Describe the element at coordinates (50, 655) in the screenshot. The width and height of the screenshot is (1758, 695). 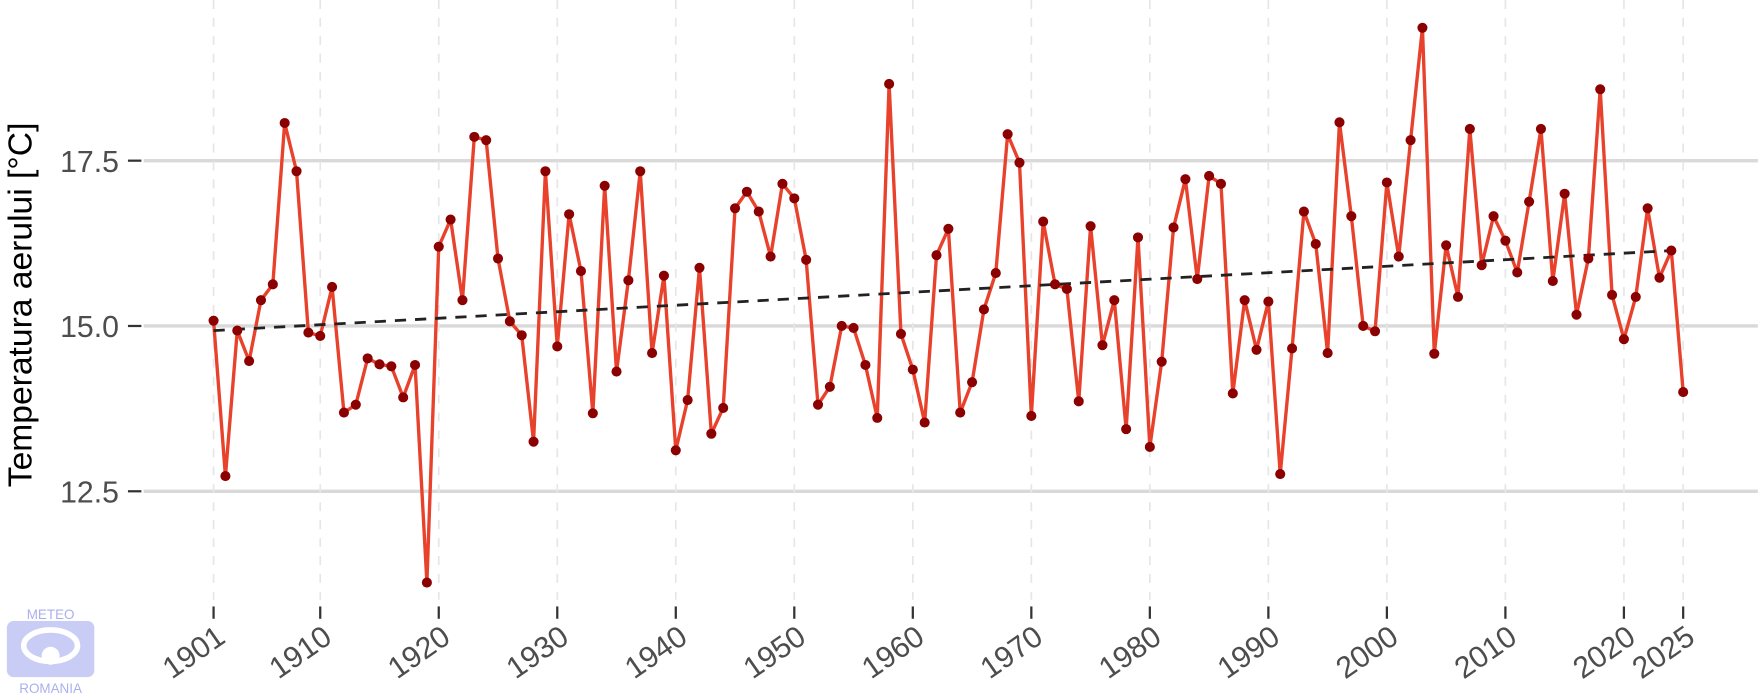
I see `logo-sun` at that location.